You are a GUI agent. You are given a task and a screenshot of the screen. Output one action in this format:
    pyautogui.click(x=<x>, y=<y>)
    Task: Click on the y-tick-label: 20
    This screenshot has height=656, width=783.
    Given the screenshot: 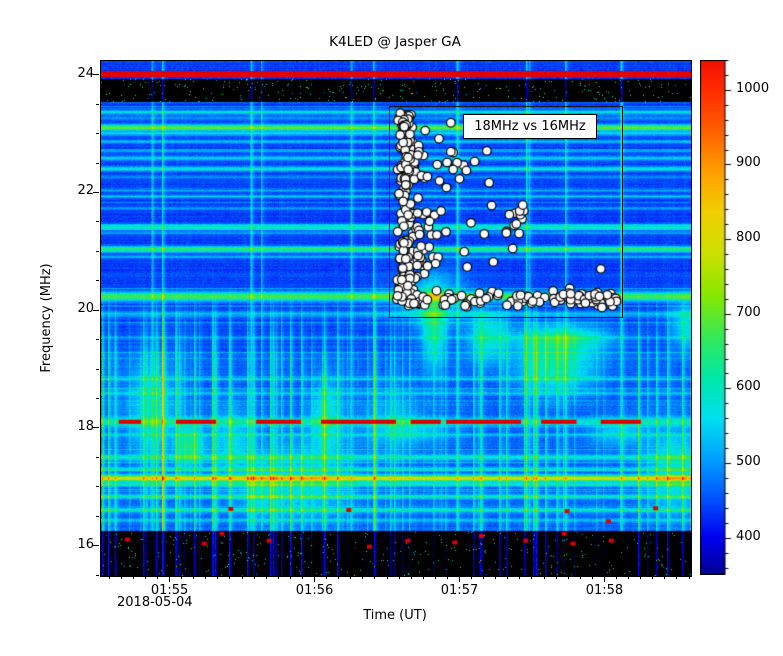 What is the action you would take?
    pyautogui.click(x=85, y=309)
    